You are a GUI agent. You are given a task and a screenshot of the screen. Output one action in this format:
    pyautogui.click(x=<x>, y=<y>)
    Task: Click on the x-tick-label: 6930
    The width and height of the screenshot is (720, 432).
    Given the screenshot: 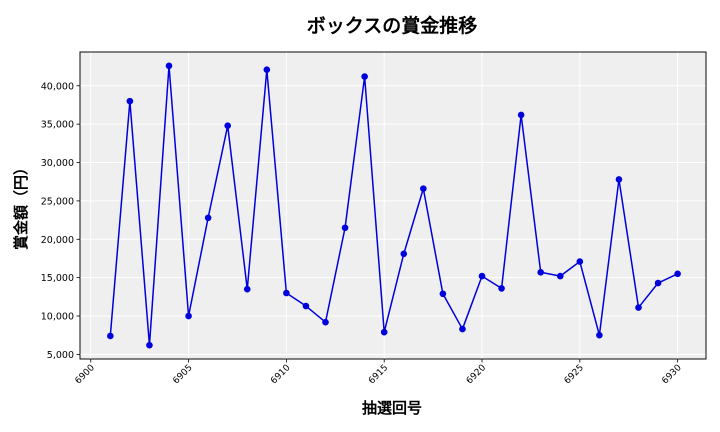 What is the action you would take?
    pyautogui.click(x=671, y=374)
    